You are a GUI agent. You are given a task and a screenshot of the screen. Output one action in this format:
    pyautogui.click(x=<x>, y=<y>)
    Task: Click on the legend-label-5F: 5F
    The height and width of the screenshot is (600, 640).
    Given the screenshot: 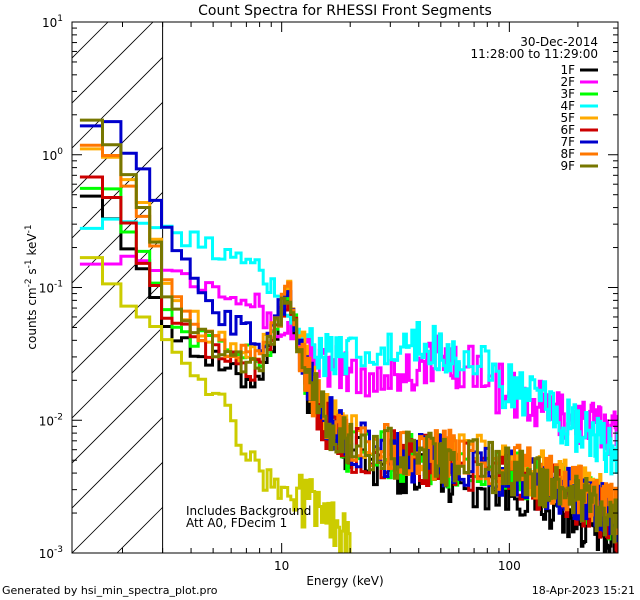 What is the action you would take?
    pyautogui.click(x=567, y=118)
    